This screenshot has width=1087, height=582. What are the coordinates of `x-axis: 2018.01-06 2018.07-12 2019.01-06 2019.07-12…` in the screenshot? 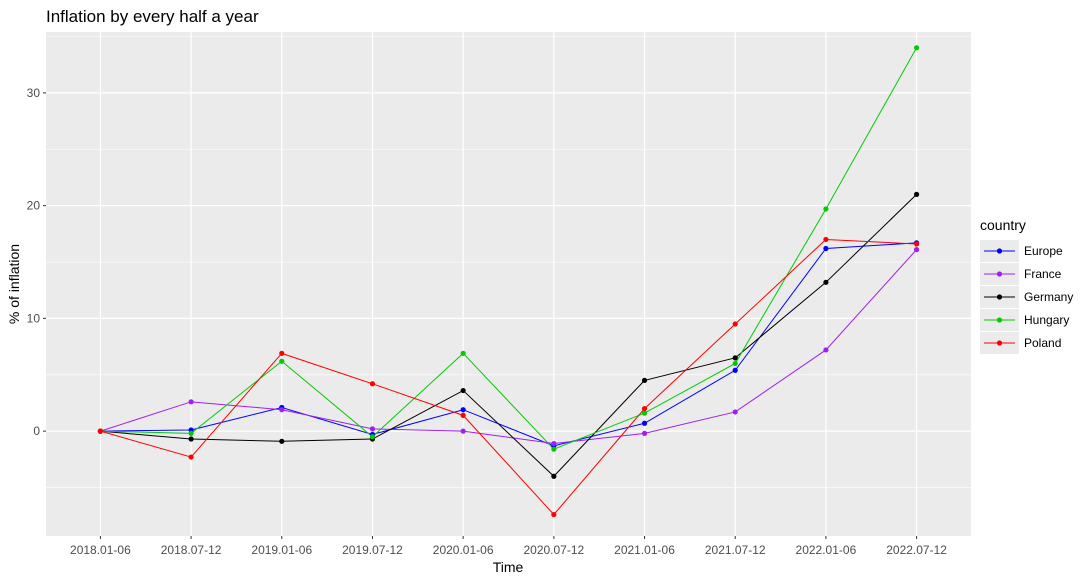 It's located at (508, 546).